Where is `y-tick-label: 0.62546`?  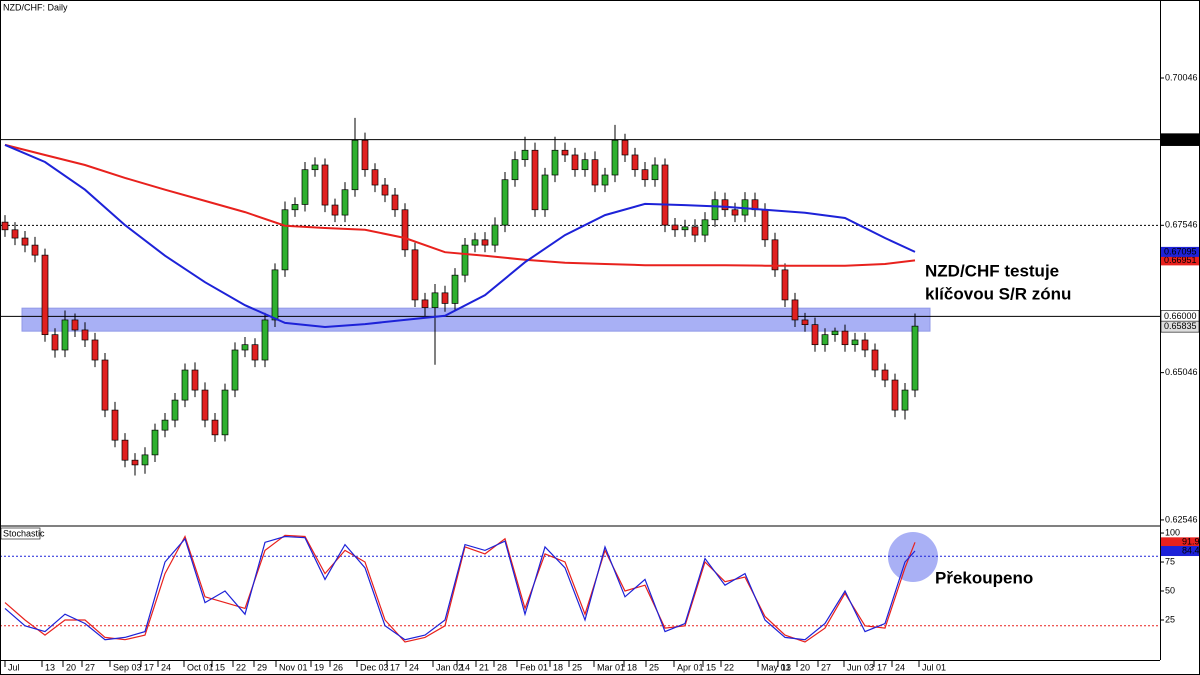 y-tick-label: 0.62546 is located at coordinates (1181, 519).